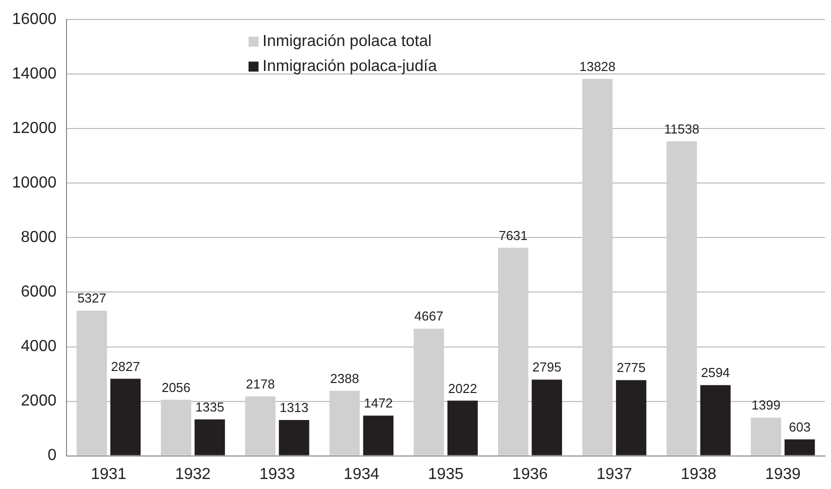  I want to click on x-tick-label: 1931, so click(108, 474).